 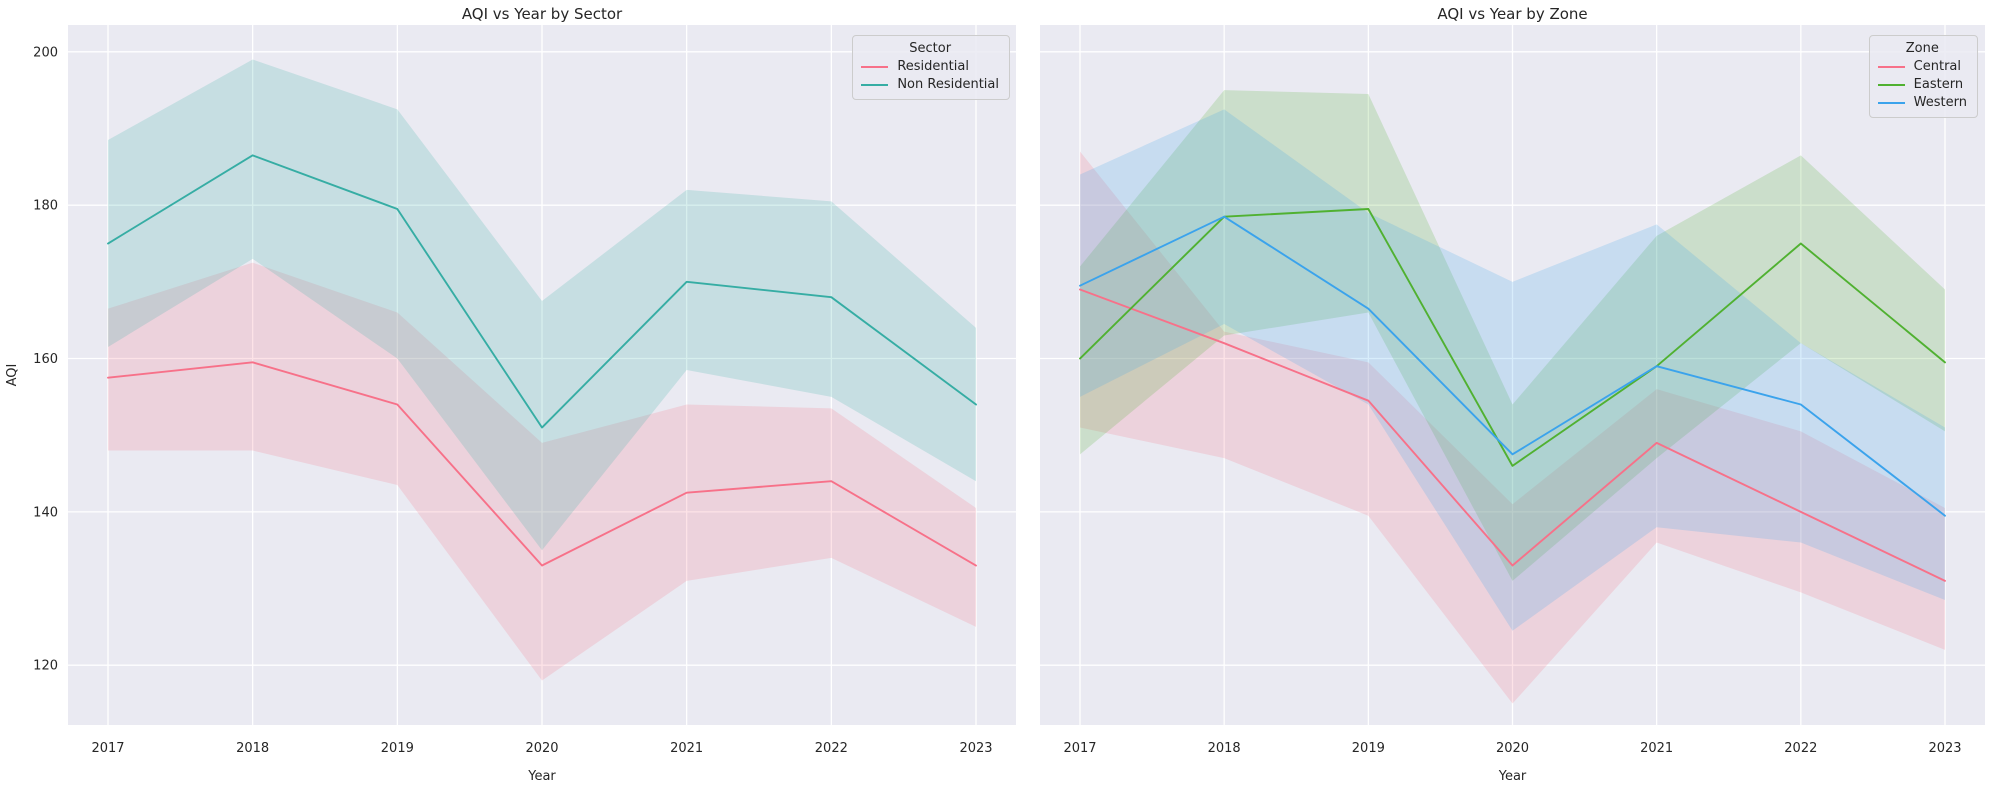 What do you see at coordinates (1224, 748) in the screenshot?
I see `zone-x-tick-label: 2018` at bounding box center [1224, 748].